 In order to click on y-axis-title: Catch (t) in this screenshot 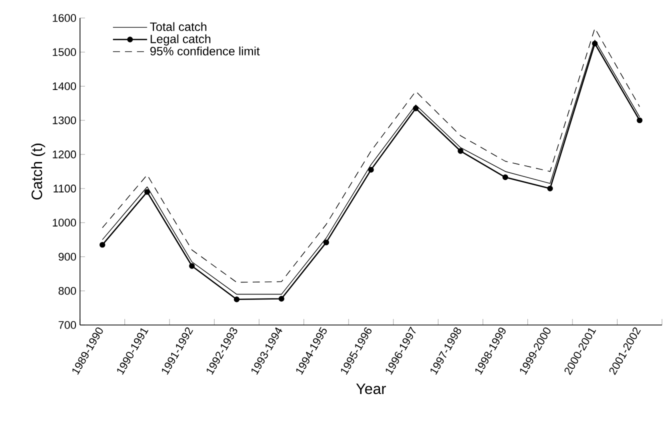, I will do `click(38, 172)`.